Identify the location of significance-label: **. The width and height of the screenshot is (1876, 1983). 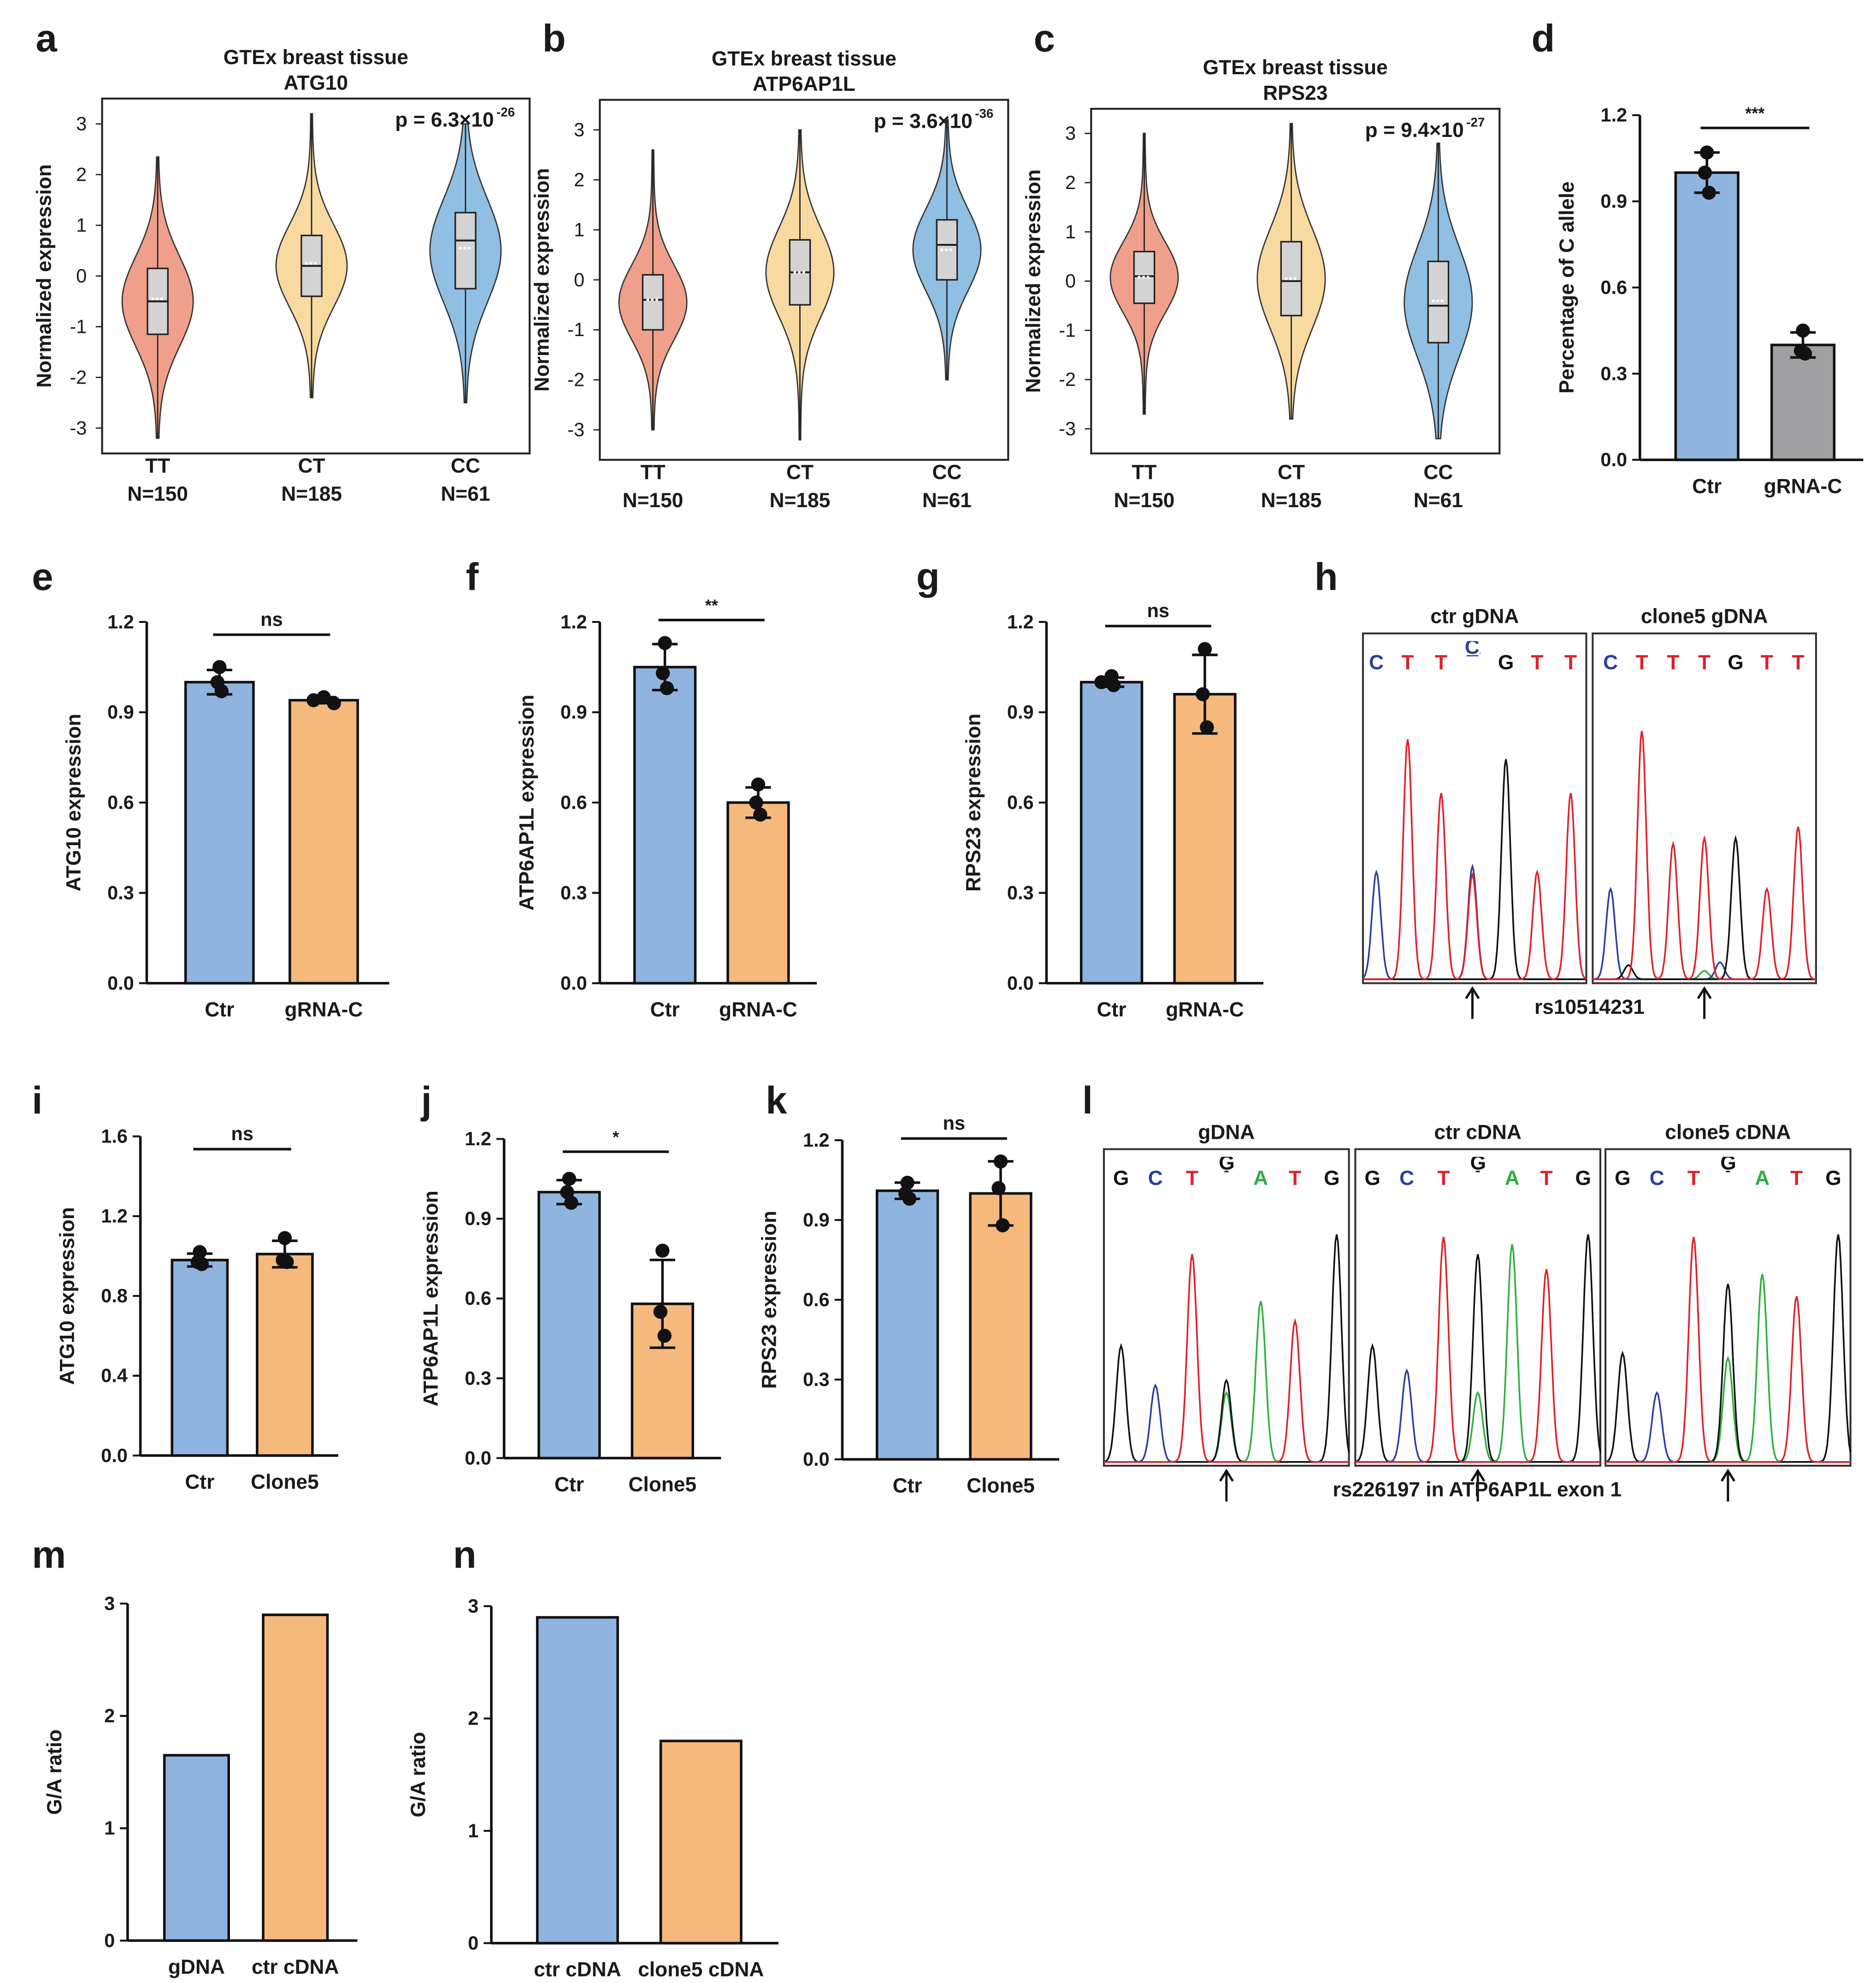
(712, 605).